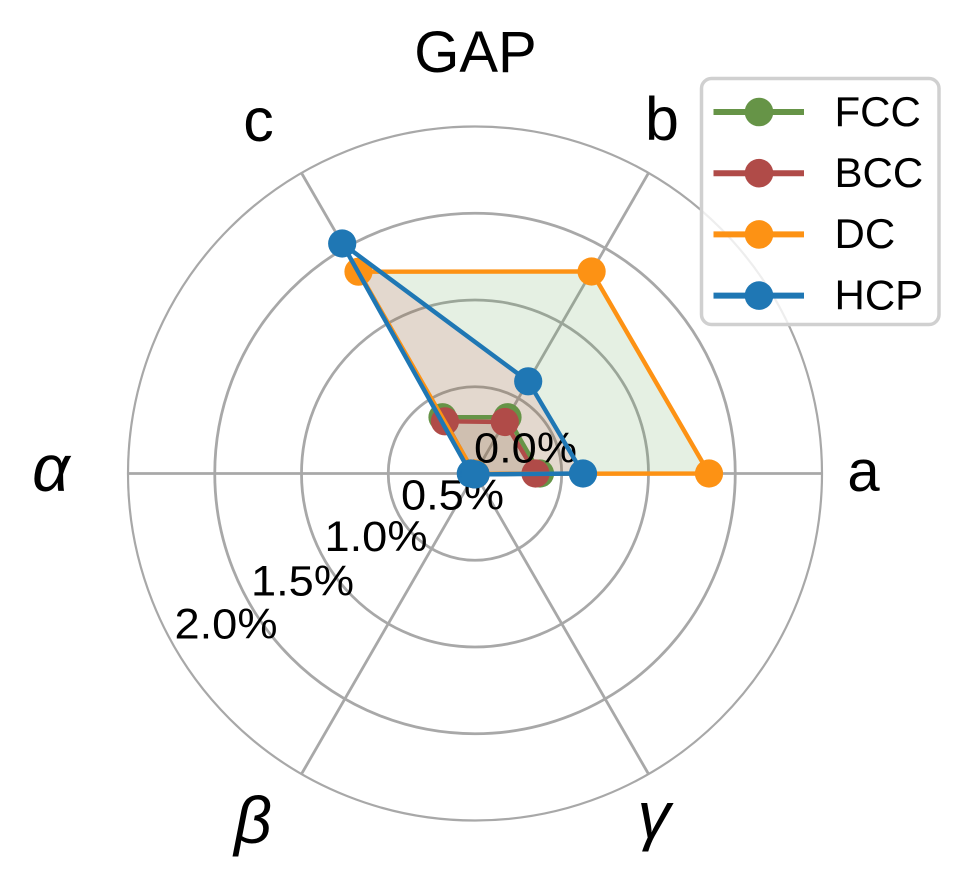 The width and height of the screenshot is (968, 890). Describe the element at coordinates (525, 449) in the screenshot. I see `svg-text: 0.0%` at that location.